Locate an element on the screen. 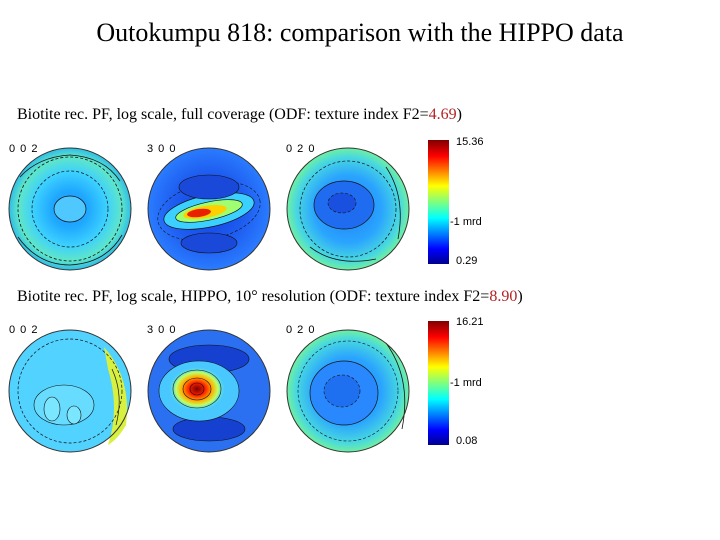 This screenshot has width=720, height=540. colorbar-1-mid: -1 mrd is located at coordinates (466, 222).